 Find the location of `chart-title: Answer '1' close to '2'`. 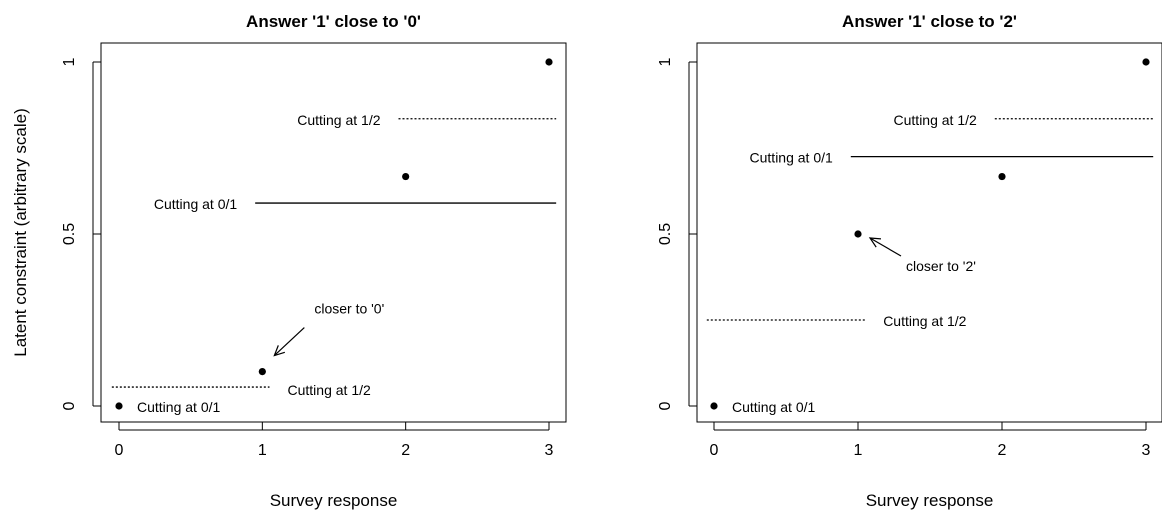

chart-title: Answer '1' close to '2' is located at coordinates (929, 21).